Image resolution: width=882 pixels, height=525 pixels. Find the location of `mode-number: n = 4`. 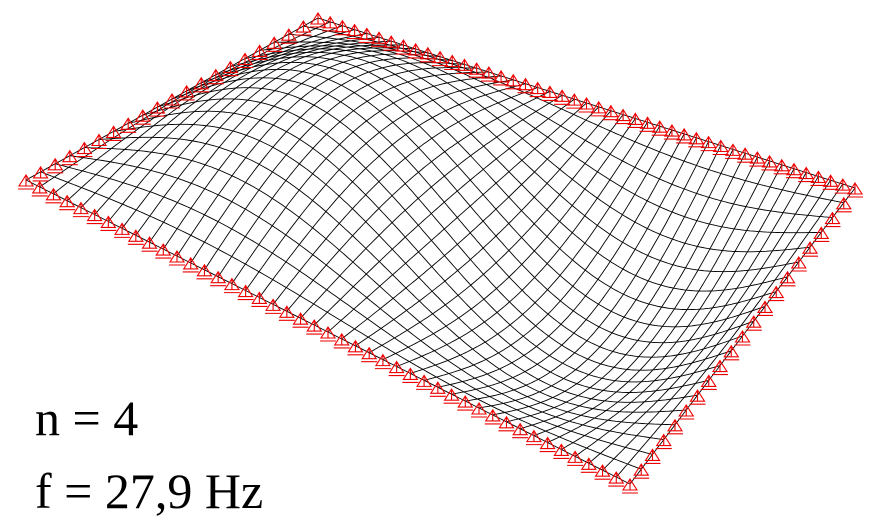

mode-number: n = 4 is located at coordinates (86, 418).